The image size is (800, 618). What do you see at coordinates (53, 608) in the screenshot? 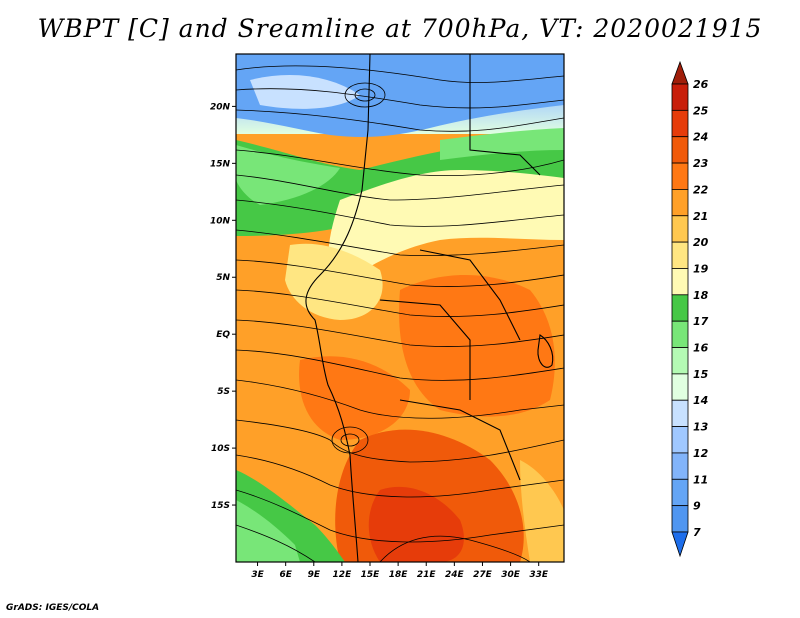
I see `grads-credit: GrADS: IGES/COLA` at bounding box center [53, 608].